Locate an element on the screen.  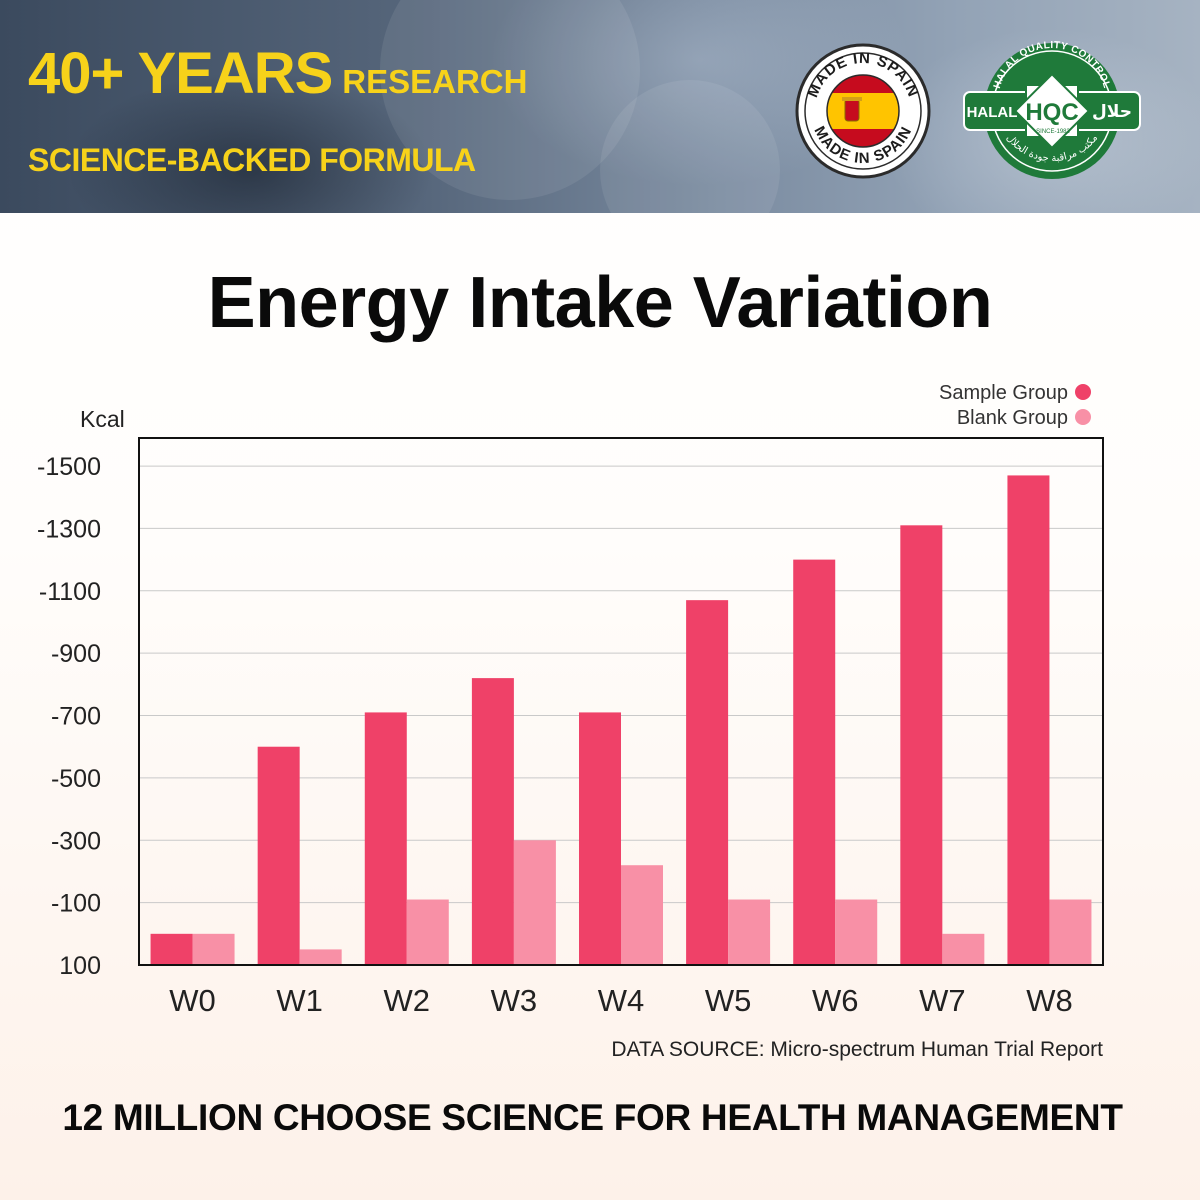
bar-blank-group-w2 is located at coordinates (427, 932).